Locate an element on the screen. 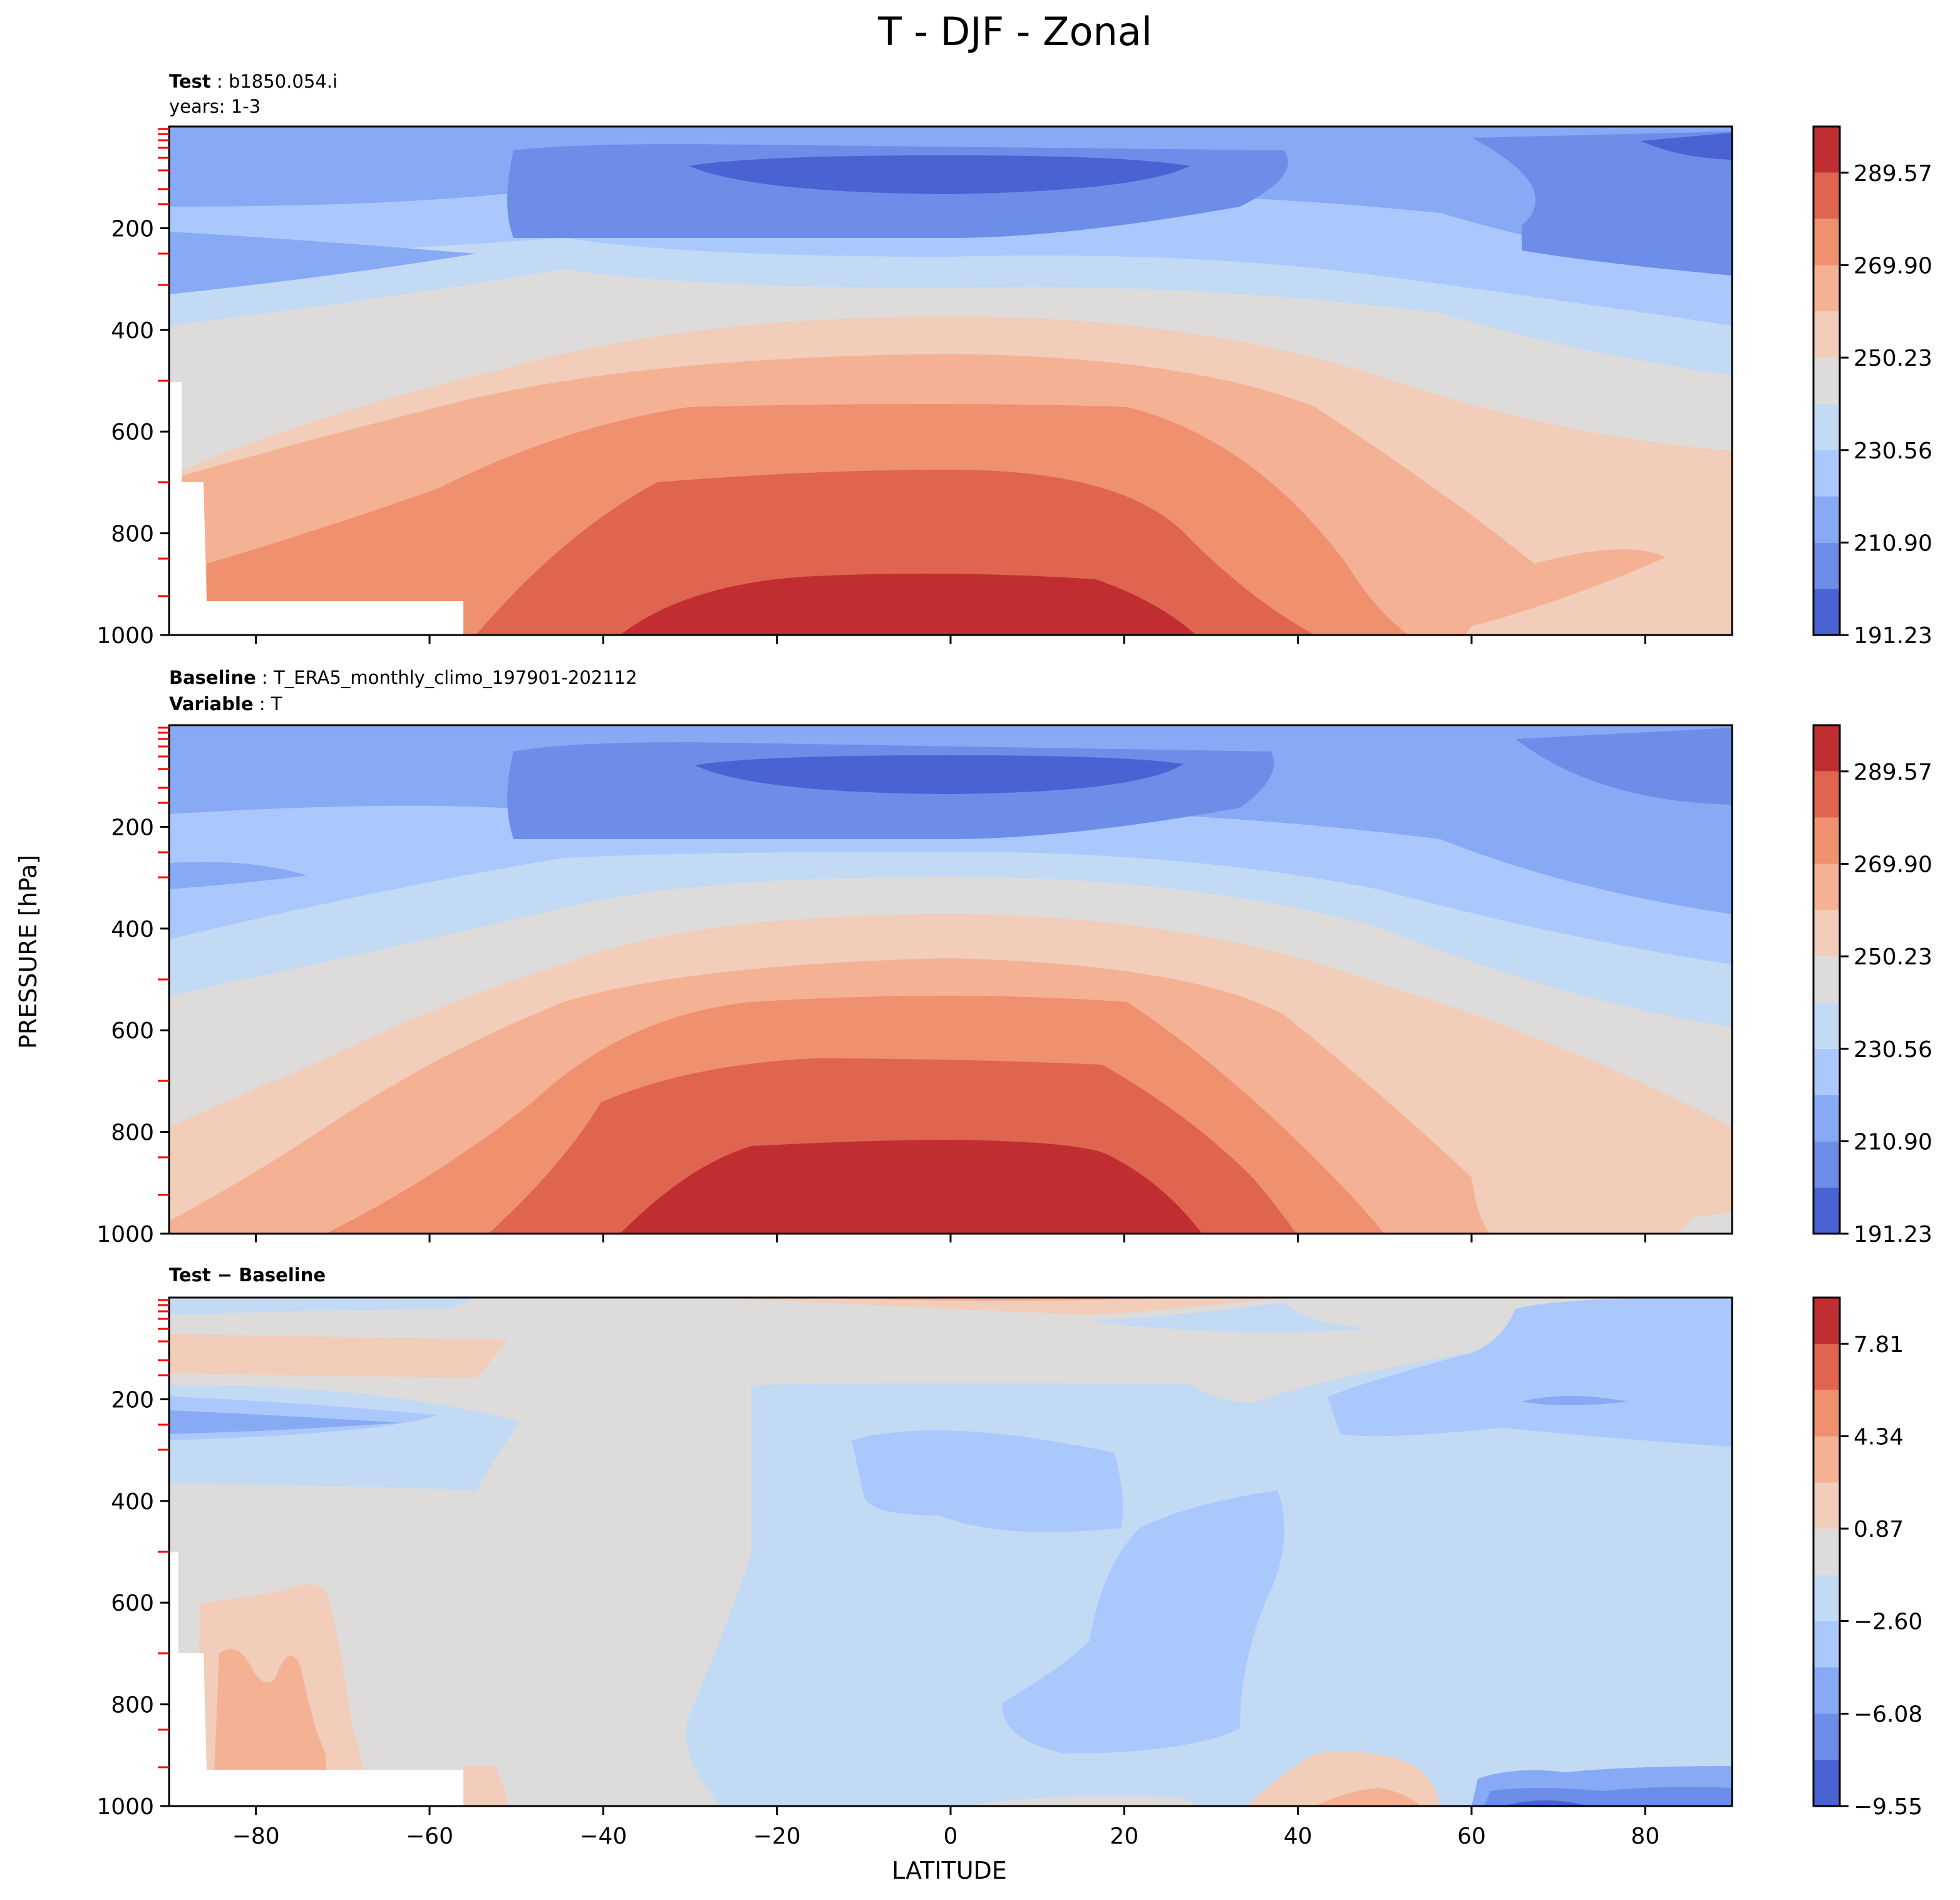 This screenshot has width=1960, height=1900. missing-mask is located at coordinates (316, 1679).